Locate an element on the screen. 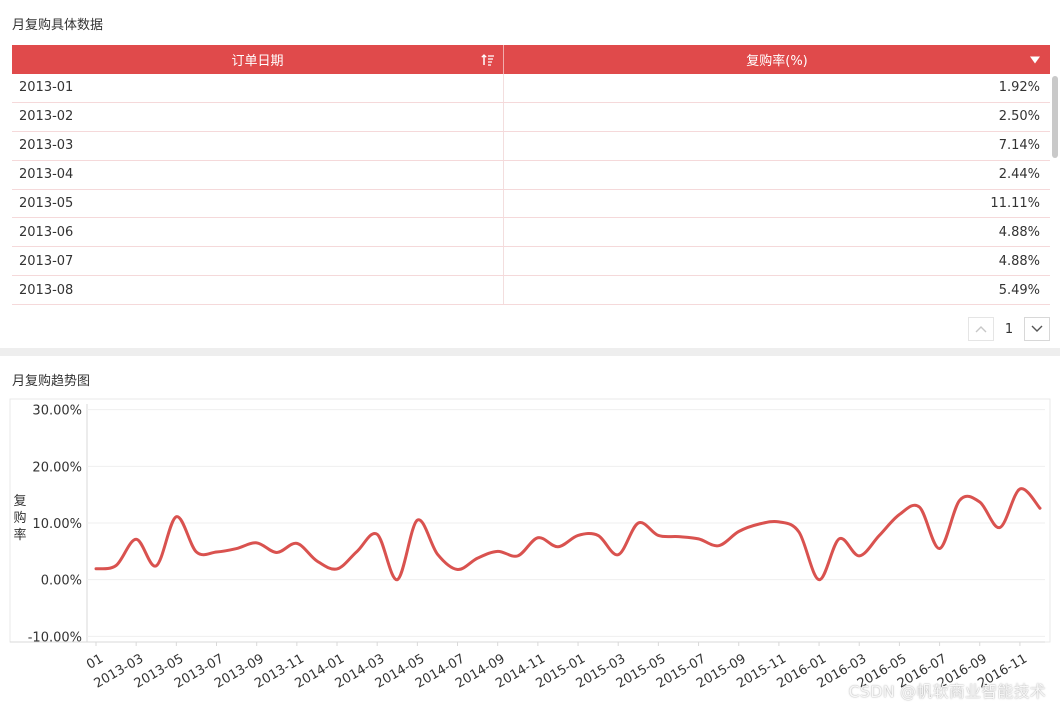  repurchase-rate-cell: 2.44% is located at coordinates (1019, 175).